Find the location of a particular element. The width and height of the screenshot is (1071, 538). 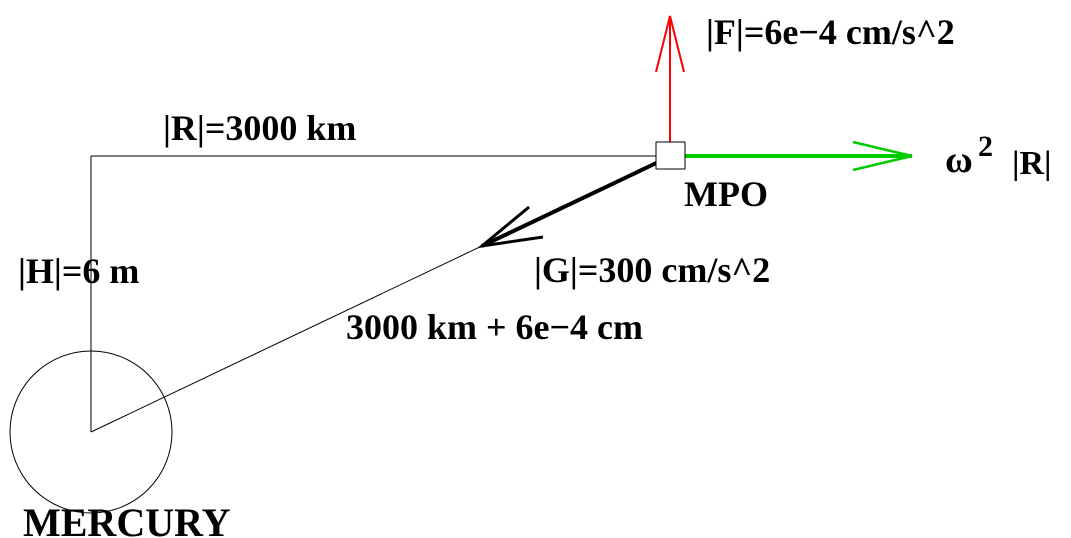

mercury-label: MERCURY is located at coordinates (127, 519).